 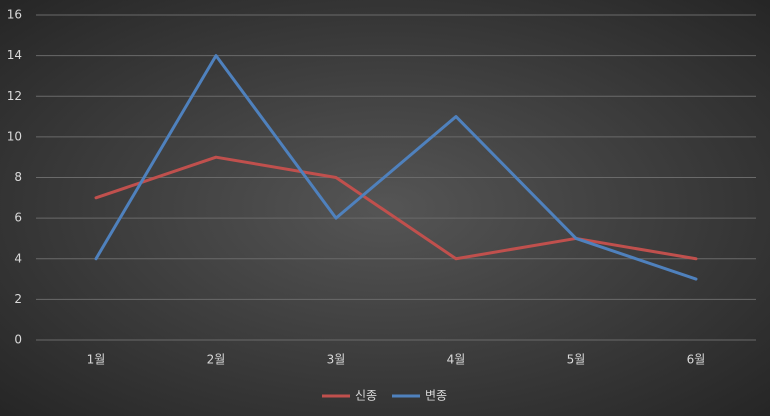 What do you see at coordinates (436, 396) in the screenshot?
I see `legend-label: 변종` at bounding box center [436, 396].